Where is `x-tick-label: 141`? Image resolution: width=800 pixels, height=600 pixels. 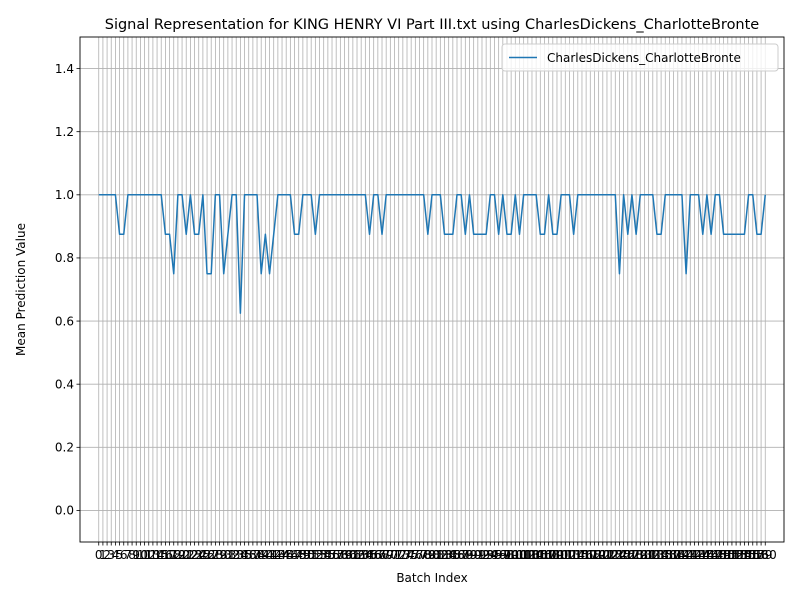 x-tick-label: 141 is located at coordinates (686, 555).